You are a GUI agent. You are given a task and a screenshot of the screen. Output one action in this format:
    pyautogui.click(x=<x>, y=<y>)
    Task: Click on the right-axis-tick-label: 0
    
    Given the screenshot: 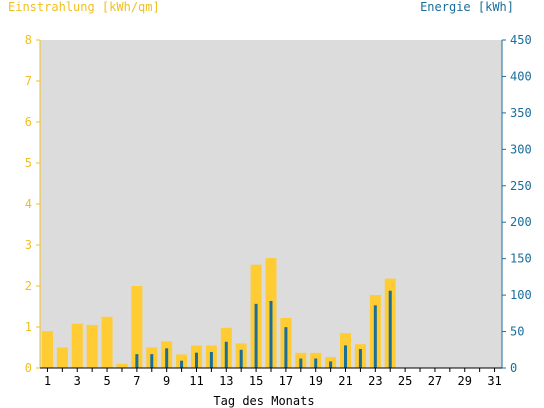 What is the action you would take?
    pyautogui.click(x=513, y=368)
    